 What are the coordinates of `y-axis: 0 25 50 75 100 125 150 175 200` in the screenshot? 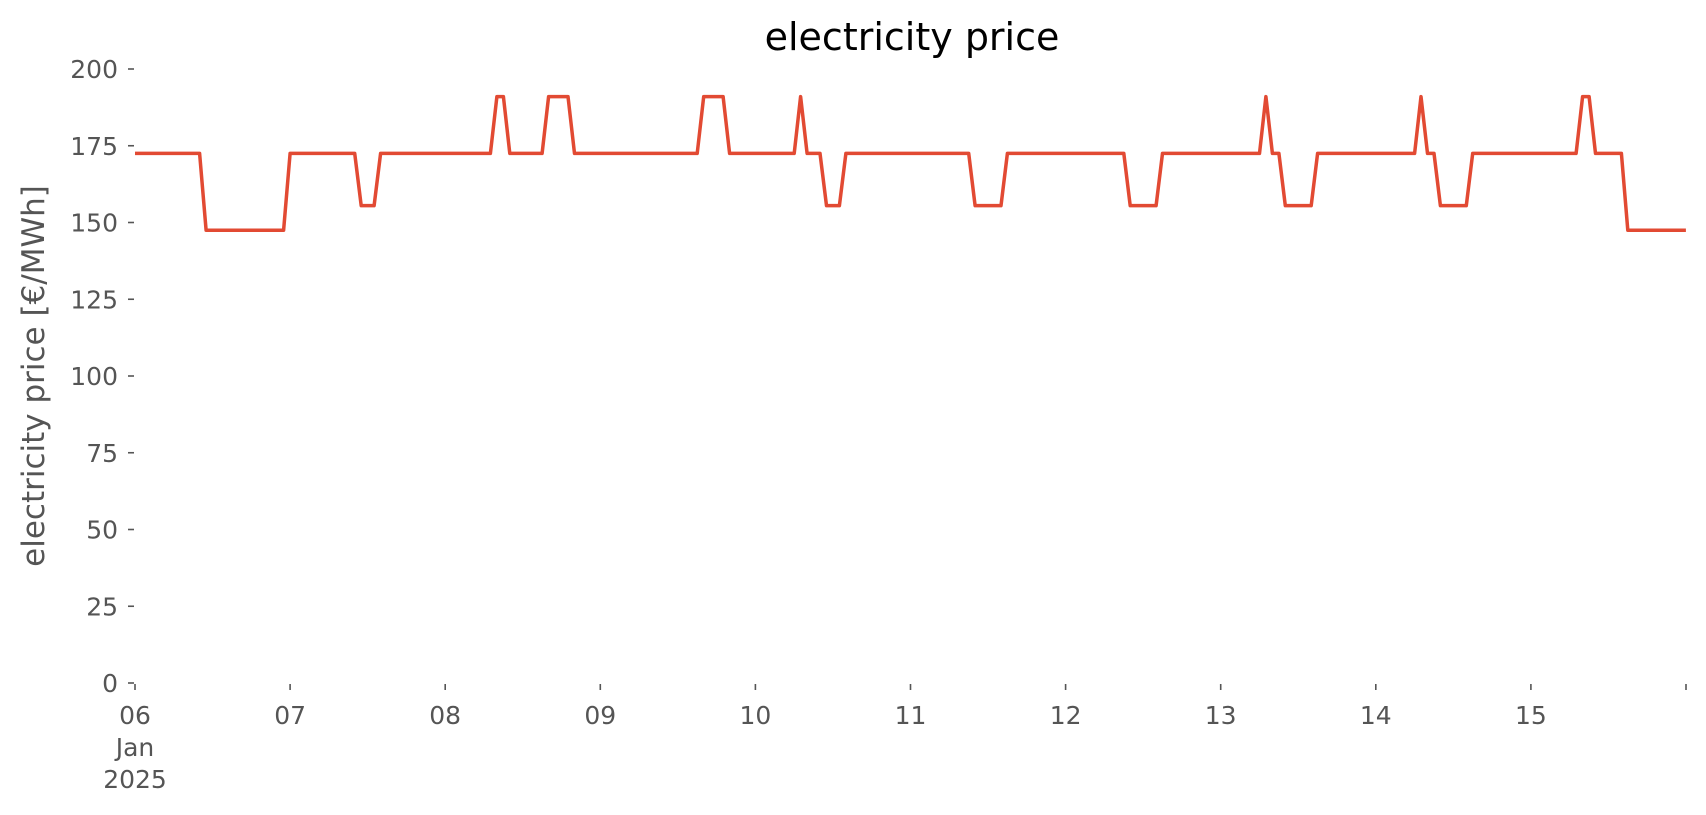 It's located at (102, 376).